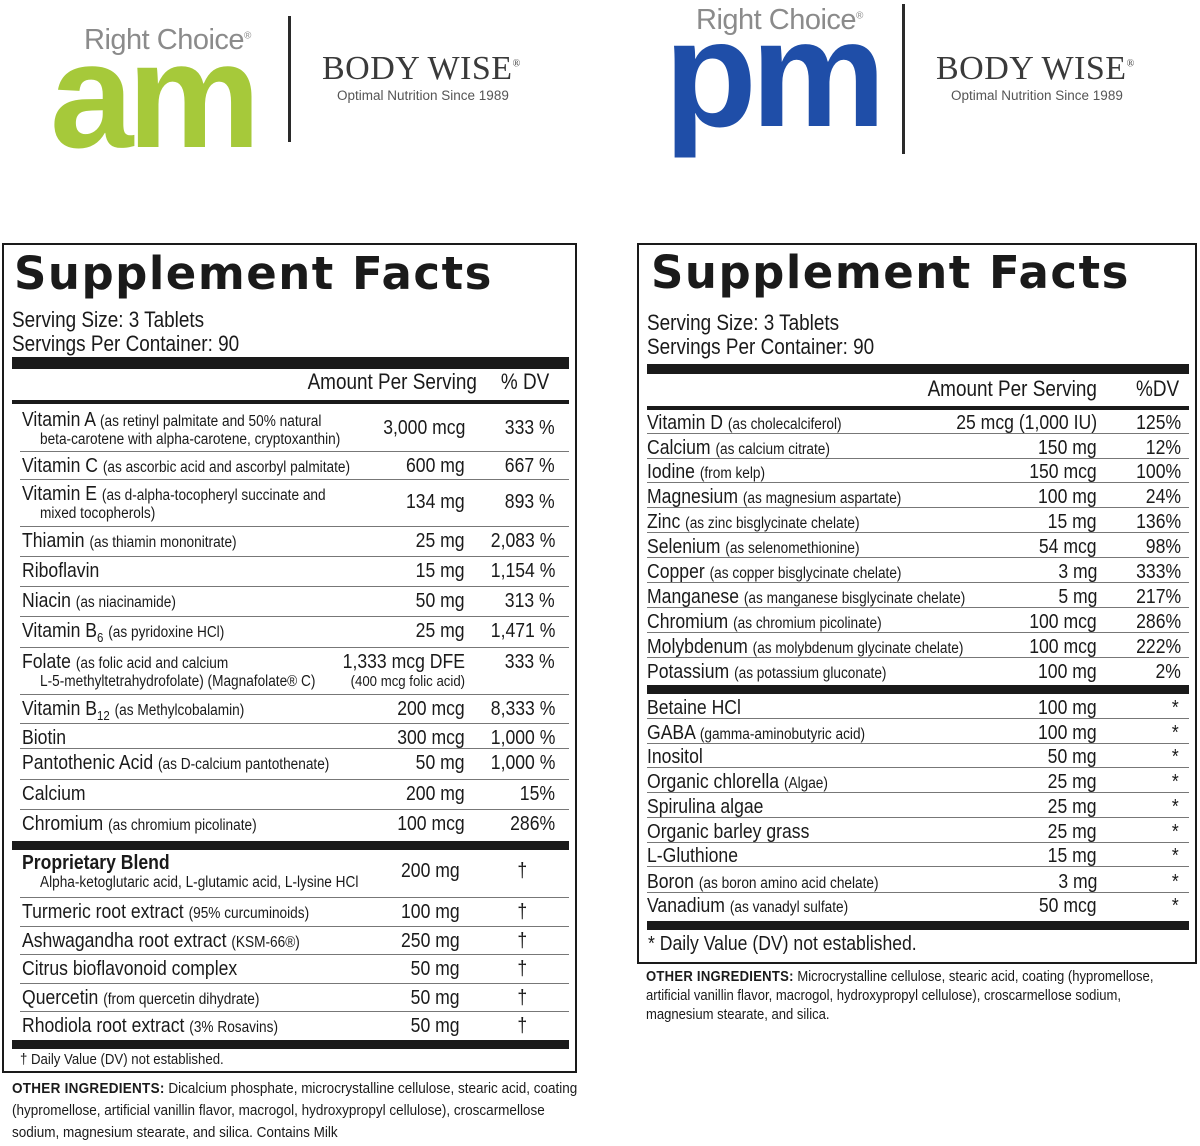  What do you see at coordinates (1026, 423) in the screenshot?
I see `nutrient-amount: 25 mcg (1,000 IU)` at bounding box center [1026, 423].